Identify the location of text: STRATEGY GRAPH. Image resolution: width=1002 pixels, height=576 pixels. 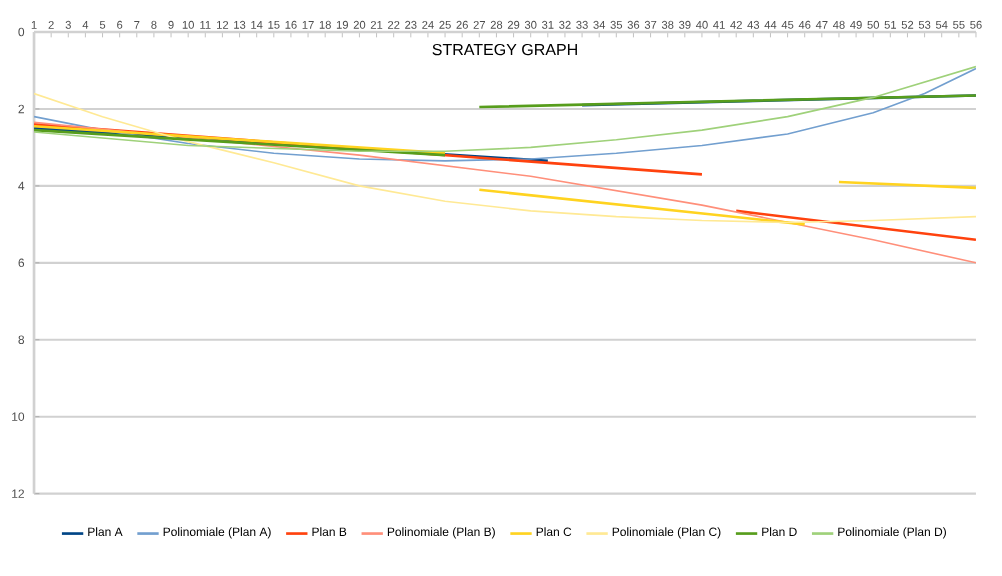
(504, 50).